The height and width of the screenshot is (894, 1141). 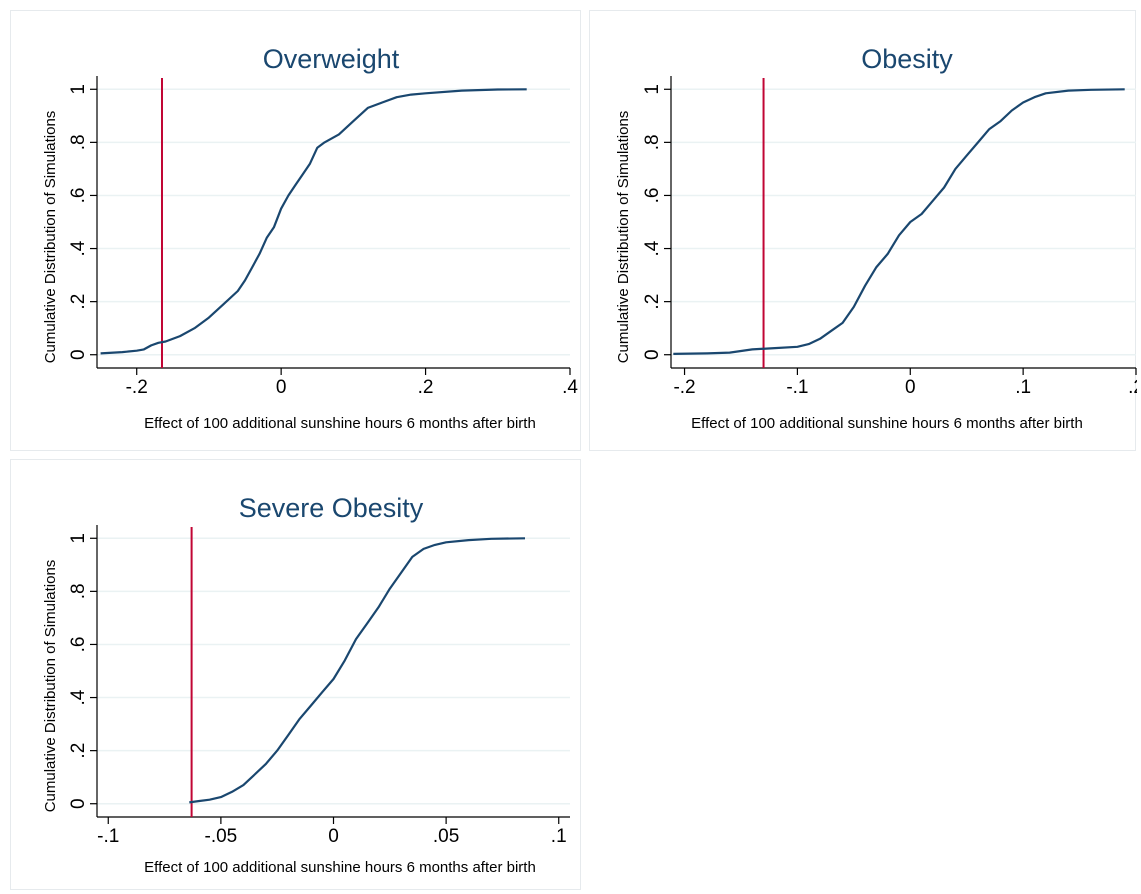 What do you see at coordinates (446, 836) in the screenshot?
I see `x-tick-label: .05` at bounding box center [446, 836].